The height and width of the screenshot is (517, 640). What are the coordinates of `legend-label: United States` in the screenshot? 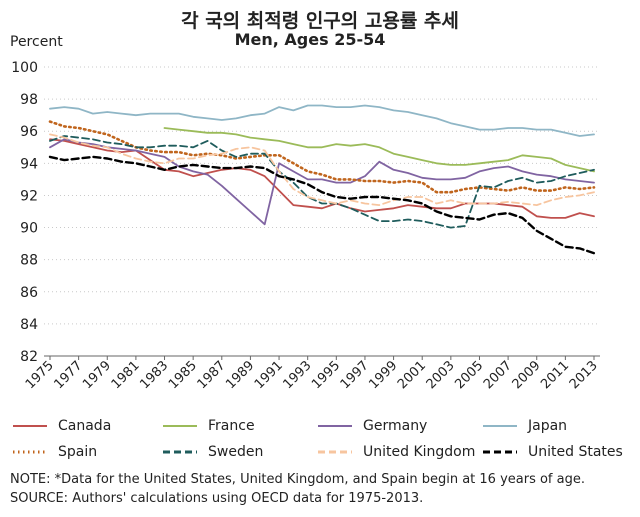 It's located at (575, 452).